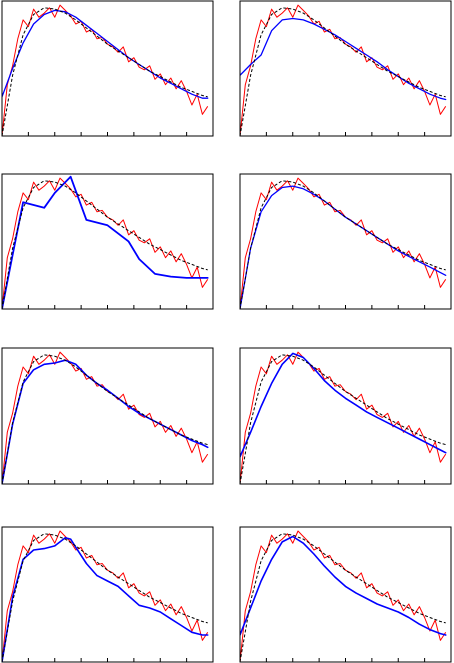  I want to click on panel-second-row-left, so click(107, 241).